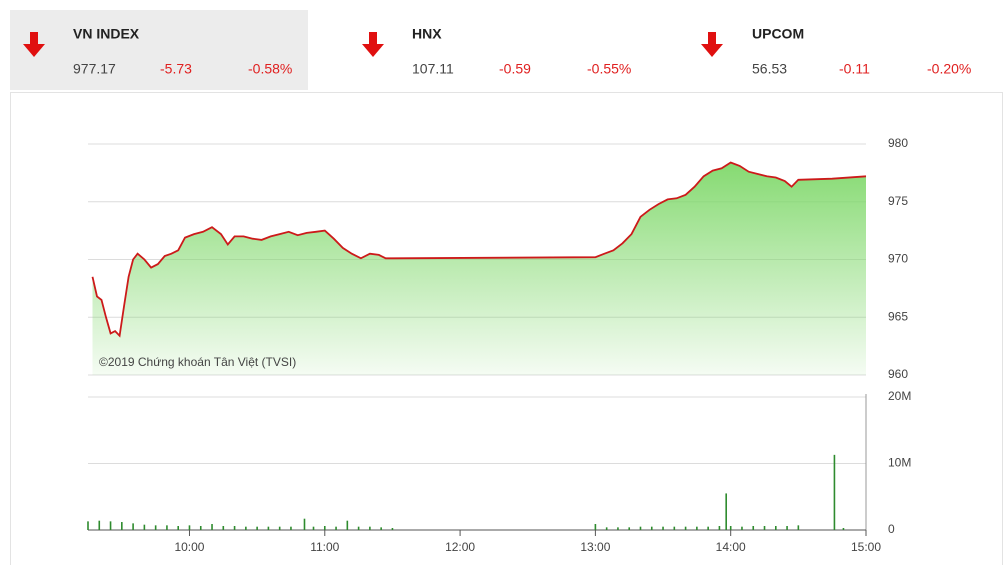 This screenshot has height=565, width=1004. What do you see at coordinates (270, 69) in the screenshot?
I see `index-percent: -0.58%` at bounding box center [270, 69].